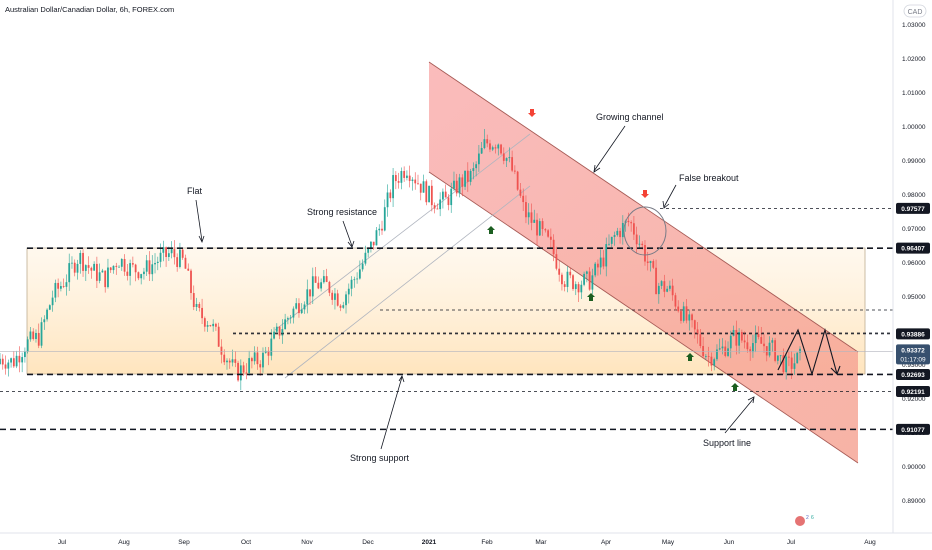  What do you see at coordinates (690, 357) in the screenshot?
I see `arrow-up-icon` at bounding box center [690, 357].